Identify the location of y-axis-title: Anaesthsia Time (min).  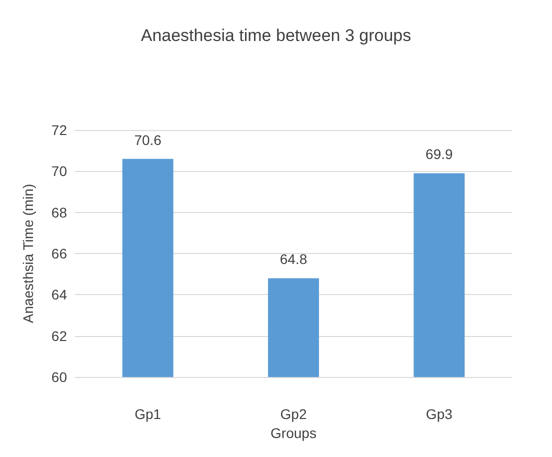
(28, 254).